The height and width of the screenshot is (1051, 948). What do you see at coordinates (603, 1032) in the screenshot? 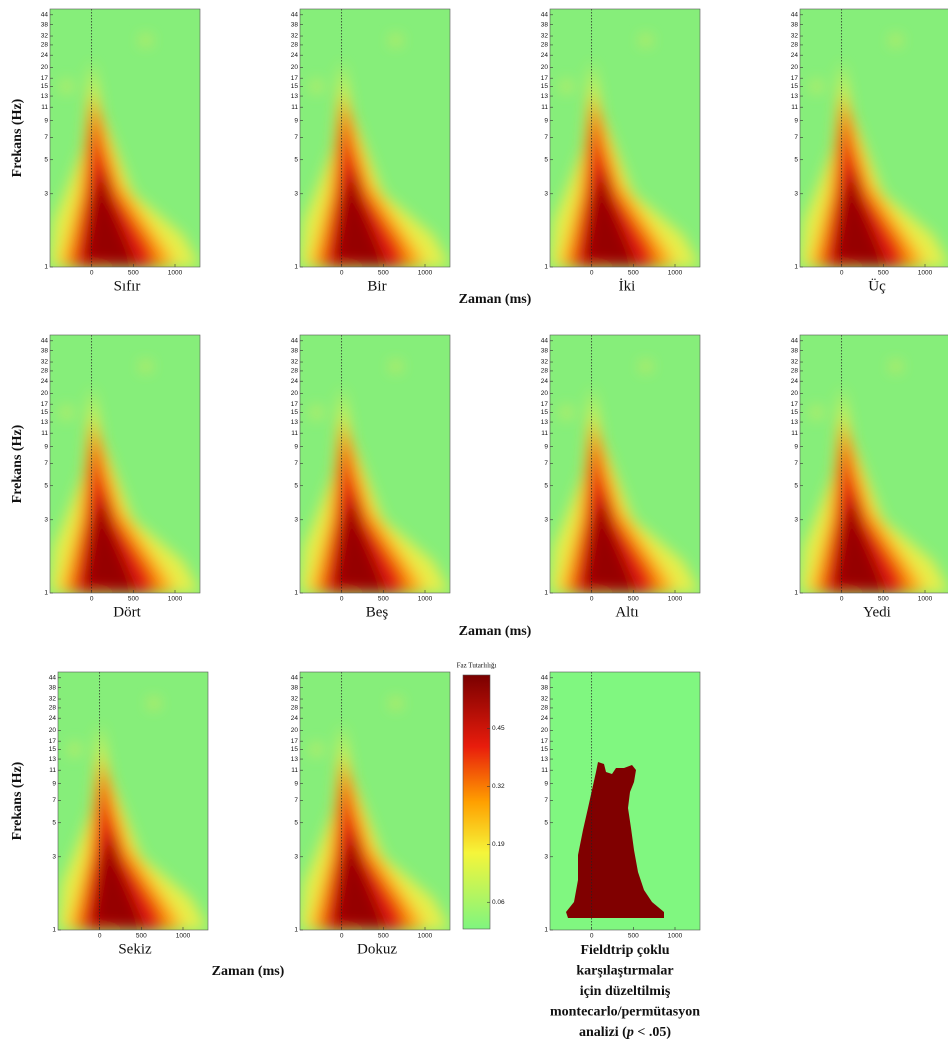
I see `stat-title-part: analizi (` at bounding box center [603, 1032].